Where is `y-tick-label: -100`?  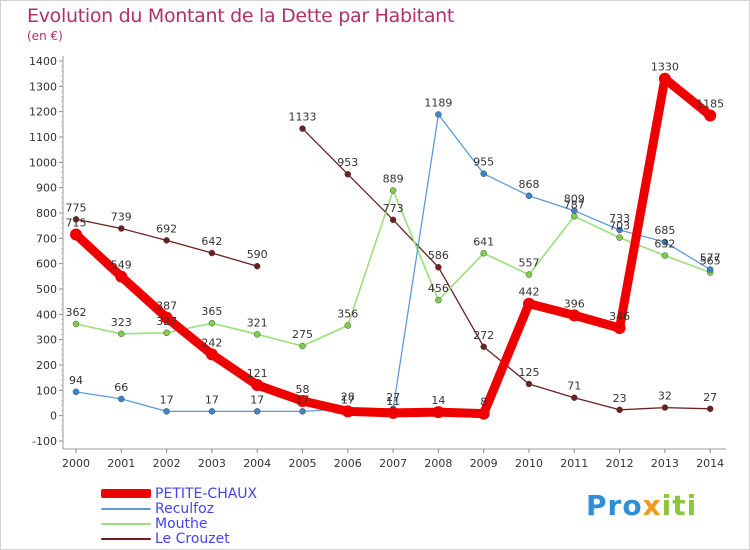 y-tick-label: -100 is located at coordinates (44, 441).